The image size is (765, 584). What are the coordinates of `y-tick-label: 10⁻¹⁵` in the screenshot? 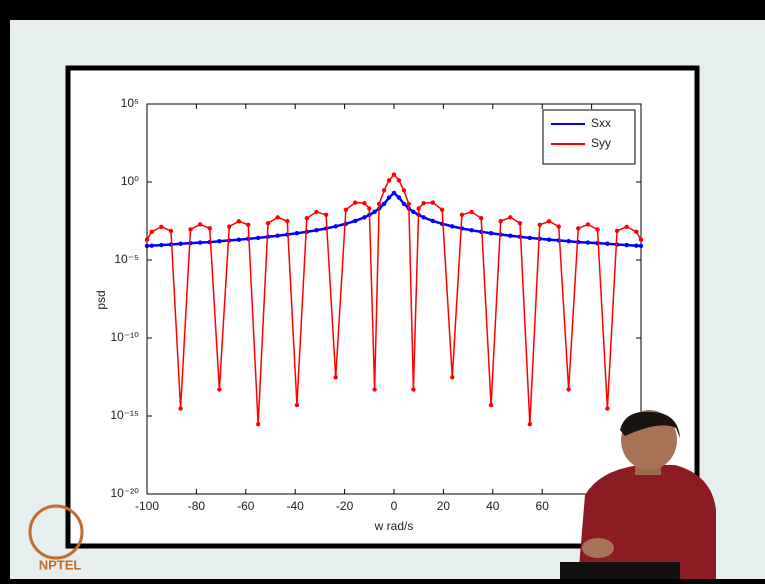 It's located at (124, 415).